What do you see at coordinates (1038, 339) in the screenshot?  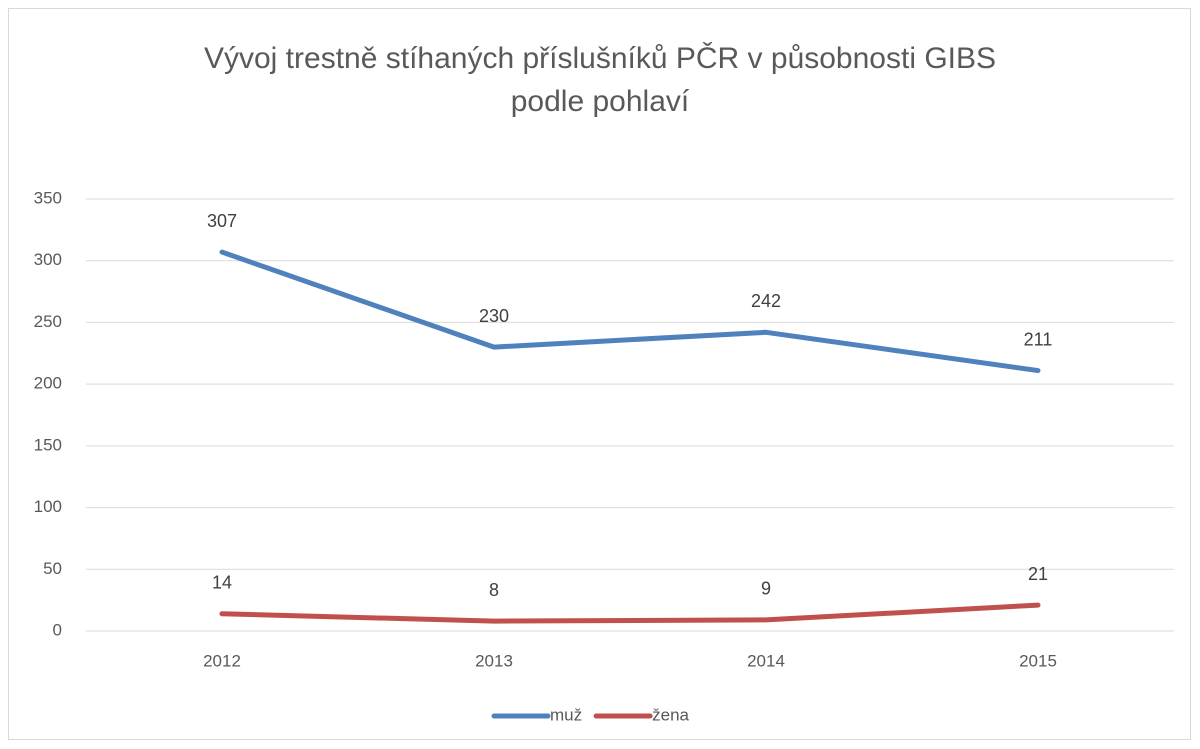 I see `data-label: 211` at bounding box center [1038, 339].